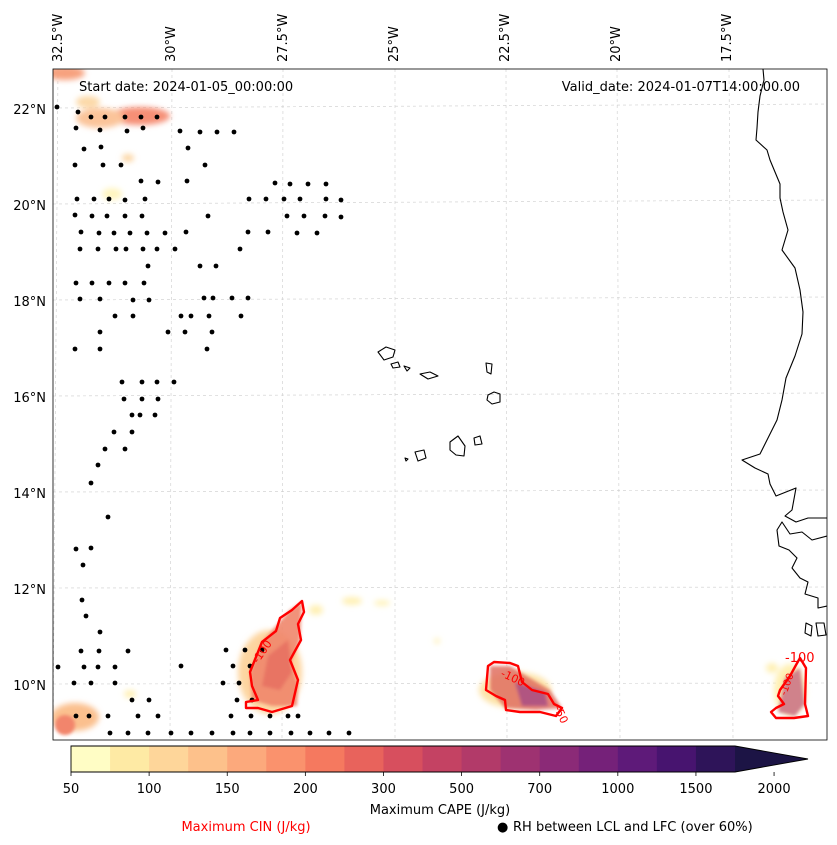  What do you see at coordinates (283, 38) in the screenshot?
I see `longitude-tick-label: 27.5°W` at bounding box center [283, 38].